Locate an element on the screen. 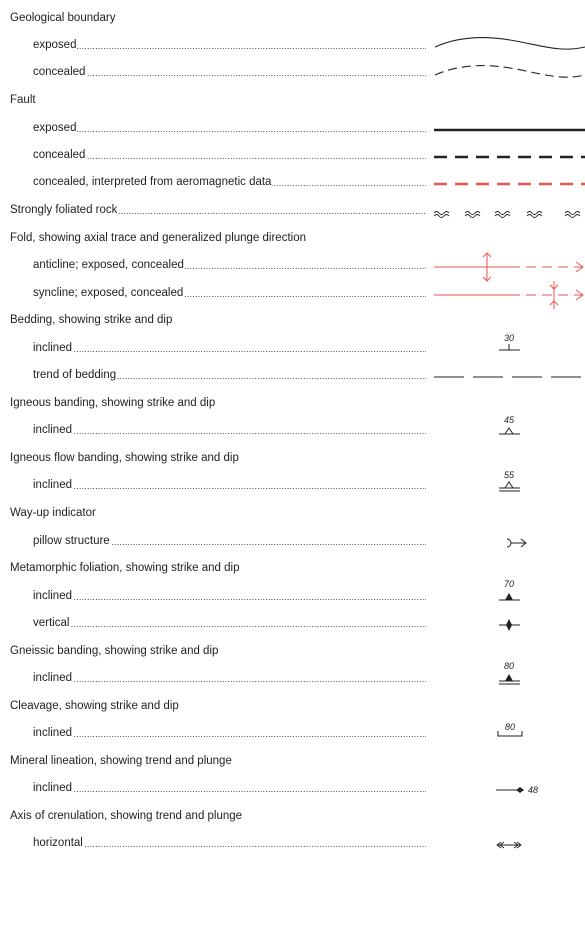 This screenshot has width=585, height=931. boundary-concealed-symbol is located at coordinates (509, 71).